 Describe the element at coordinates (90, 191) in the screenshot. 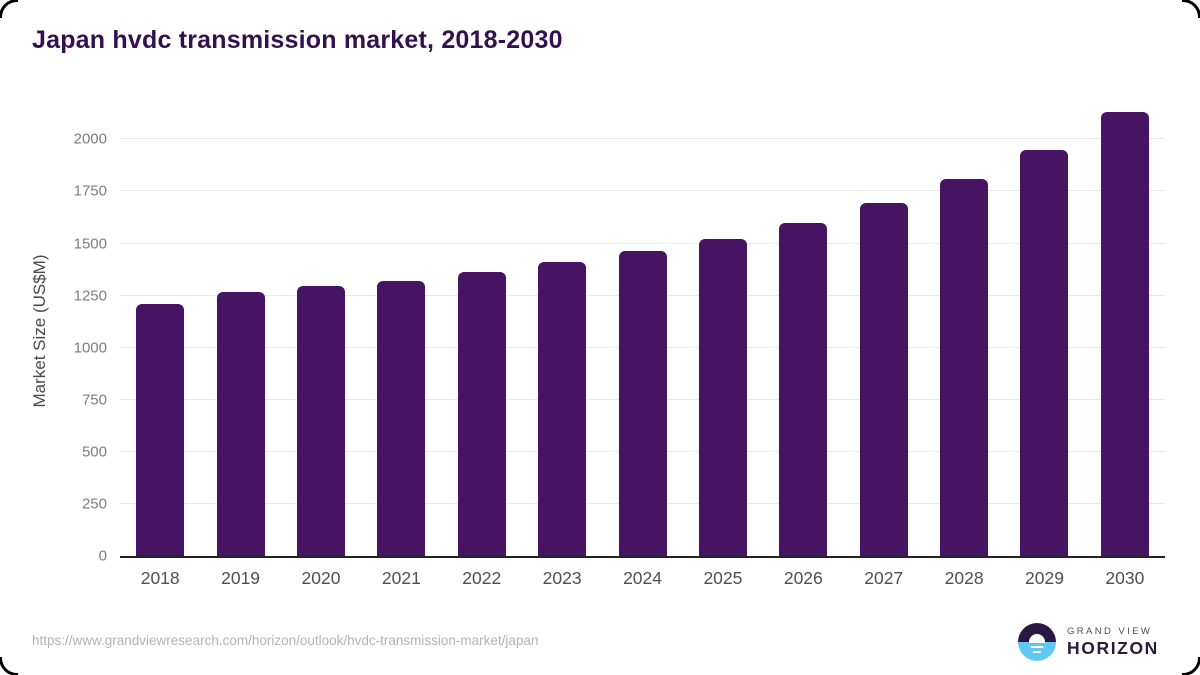

I see `y-tick-1750: 1750` at that location.